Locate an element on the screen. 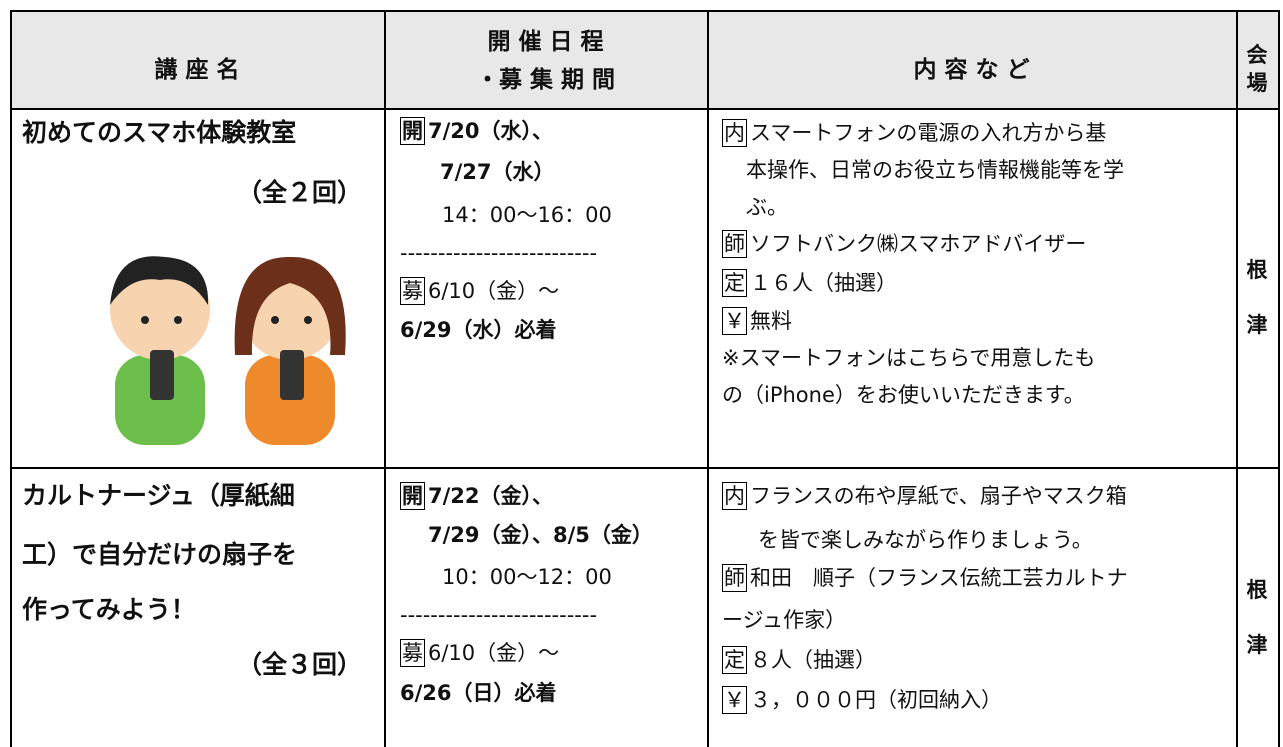 This screenshot has height=747, width=1283. header-cell: ・募 集 期 間 is located at coordinates (545, 80).